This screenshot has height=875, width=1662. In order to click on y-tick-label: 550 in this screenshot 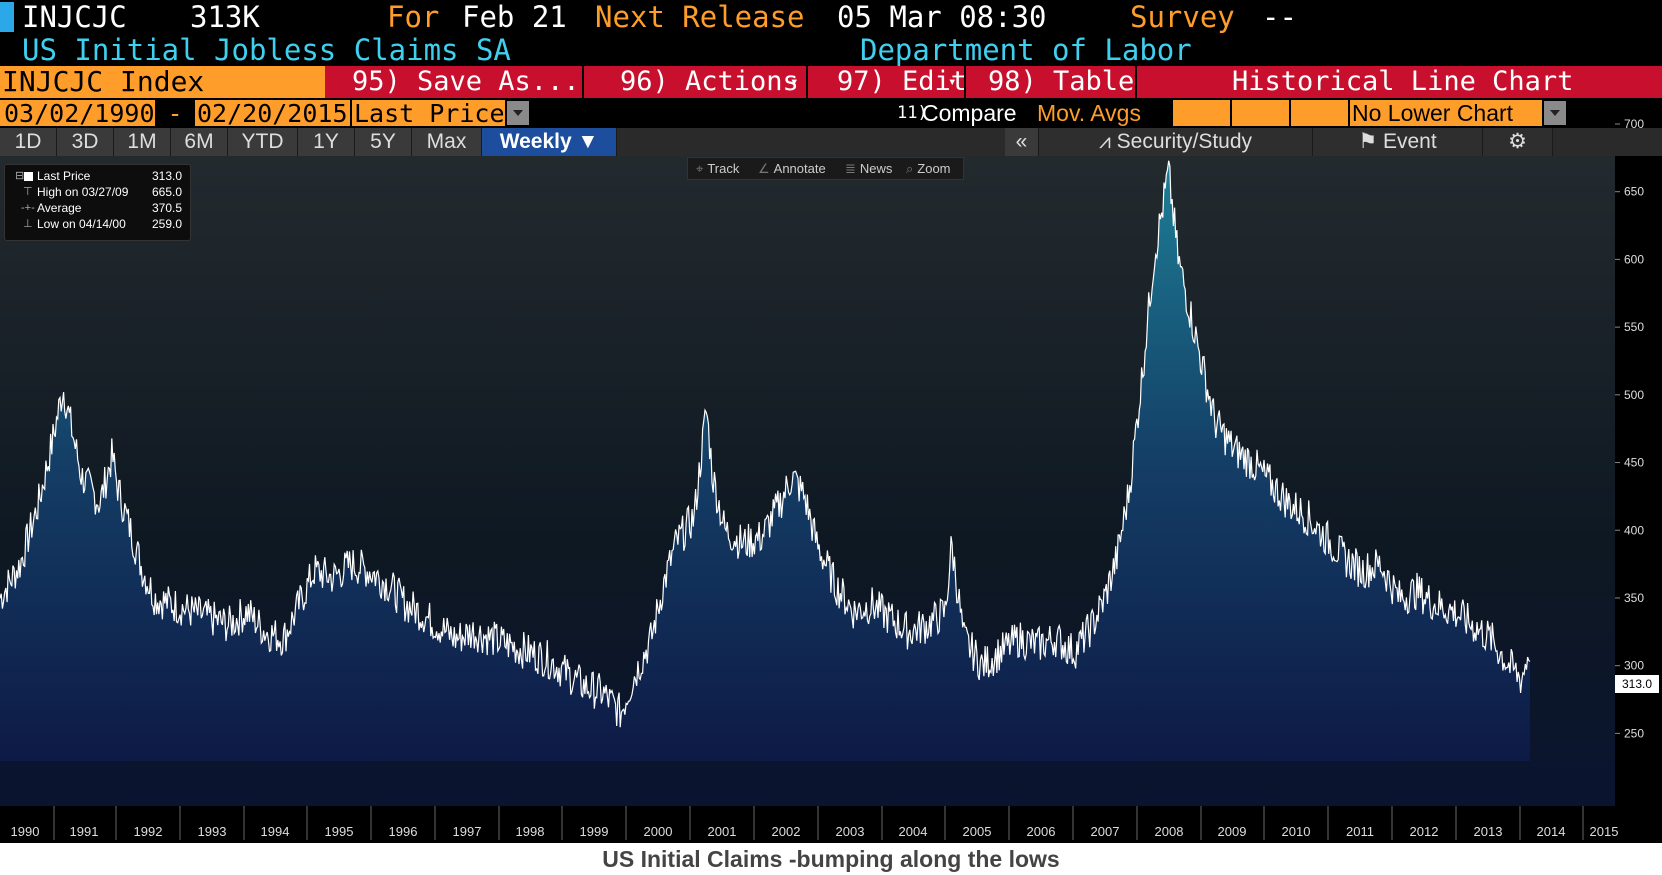, I will do `click(1634, 327)`.